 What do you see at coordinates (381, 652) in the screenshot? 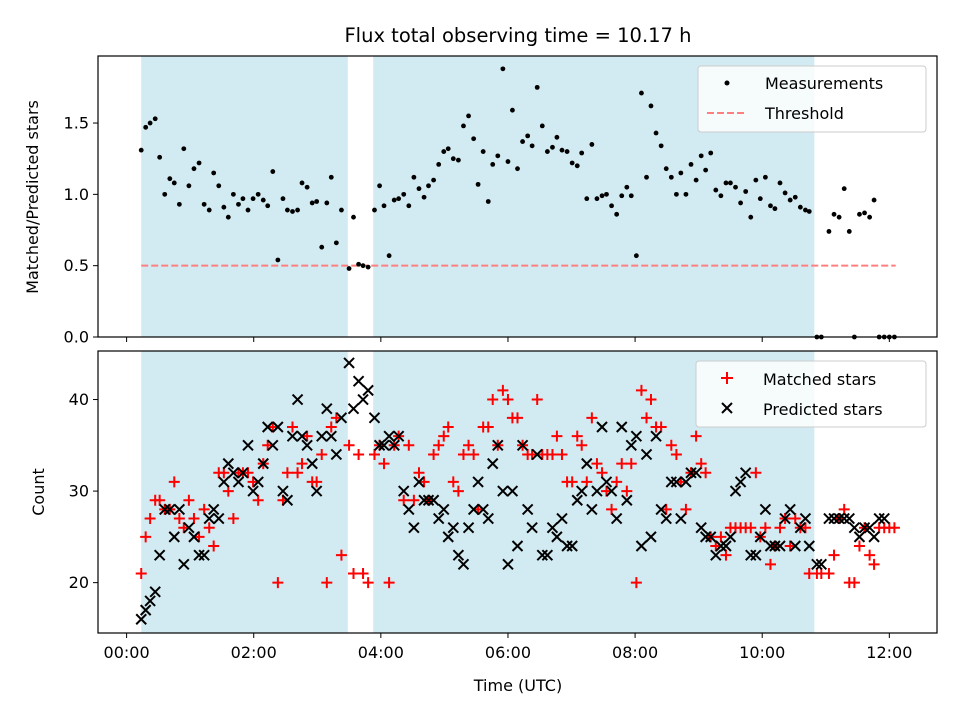
I see `bottom-x-tick-label: 04:00` at bounding box center [381, 652].